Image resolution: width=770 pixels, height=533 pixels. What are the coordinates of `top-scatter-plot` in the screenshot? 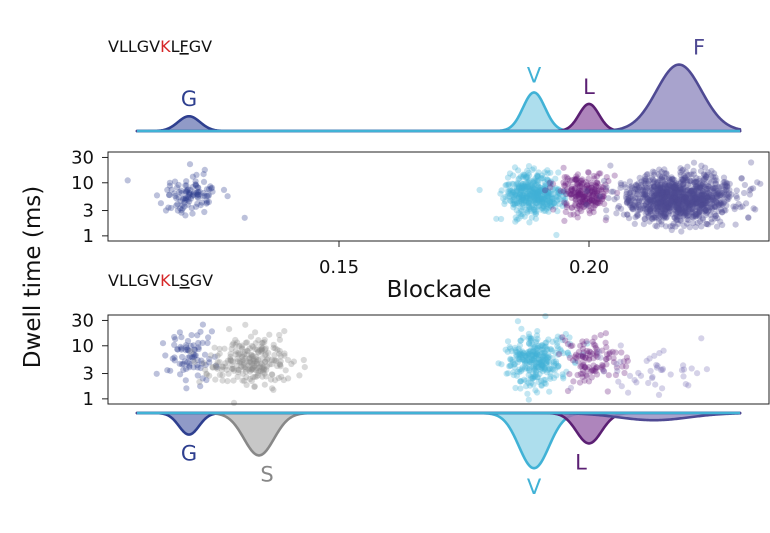 It's located at (444, 199).